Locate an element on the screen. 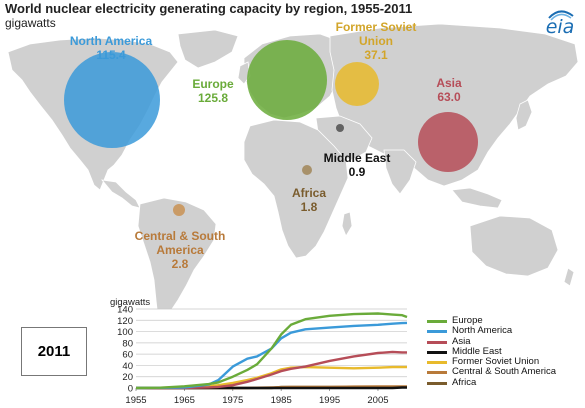 The height and width of the screenshot is (408, 585). legend-item-middle-east: Middle East is located at coordinates (506, 351).